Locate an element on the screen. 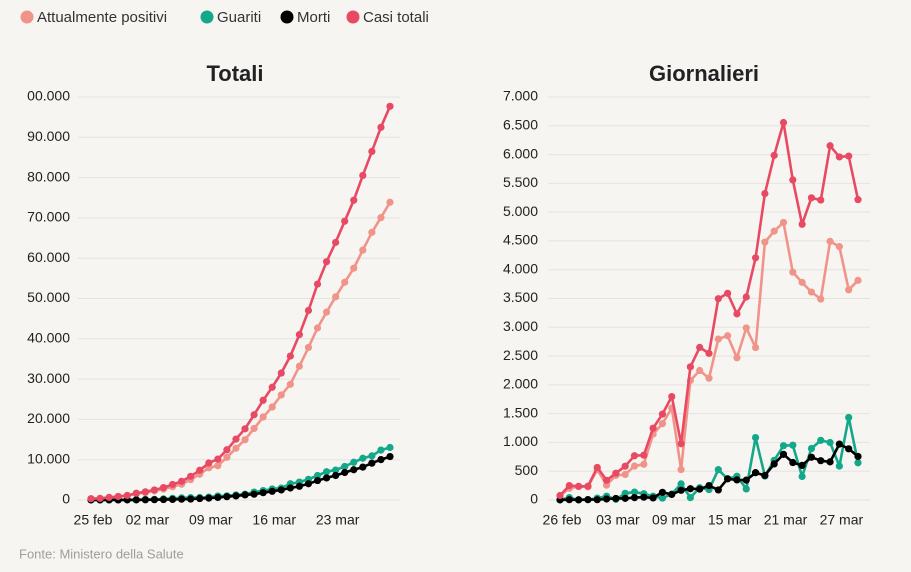 This screenshot has width=911, height=572. x-tick-label: 15 mar is located at coordinates (730, 520).